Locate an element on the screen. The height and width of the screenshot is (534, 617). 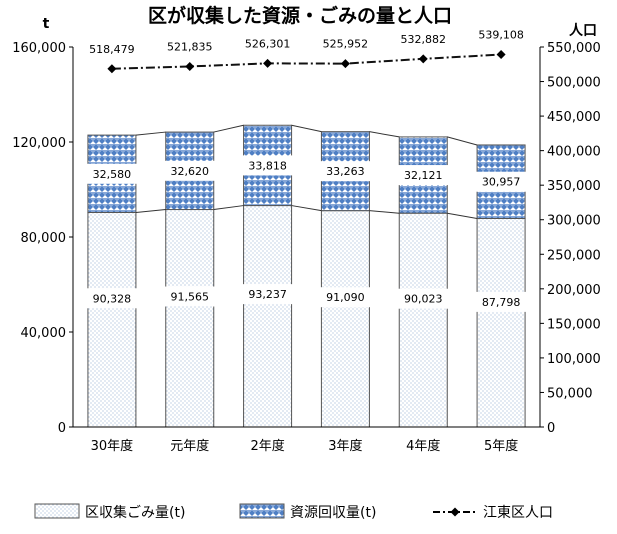
label-population-0: 518,479 is located at coordinates (112, 49).